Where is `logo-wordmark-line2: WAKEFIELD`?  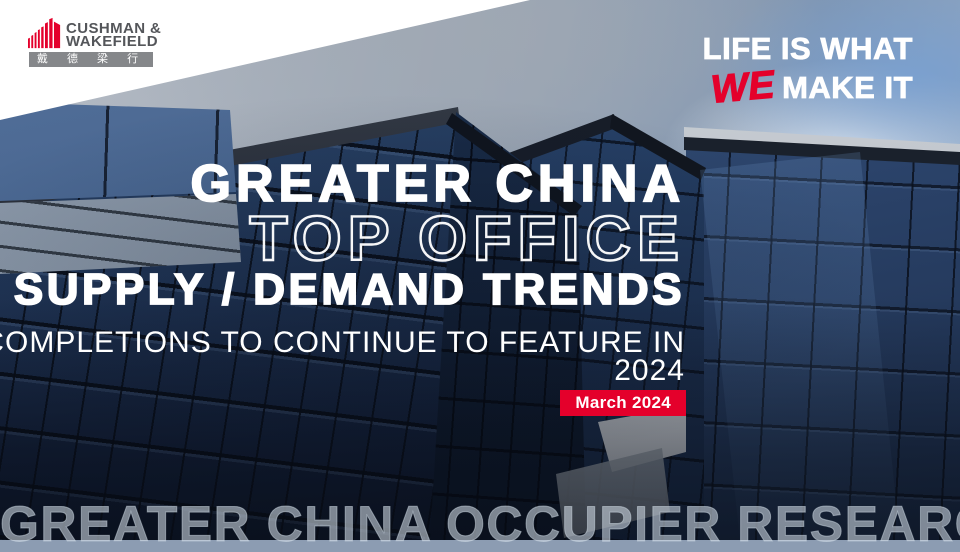
logo-wordmark-line2: WAKEFIELD is located at coordinates (112, 41).